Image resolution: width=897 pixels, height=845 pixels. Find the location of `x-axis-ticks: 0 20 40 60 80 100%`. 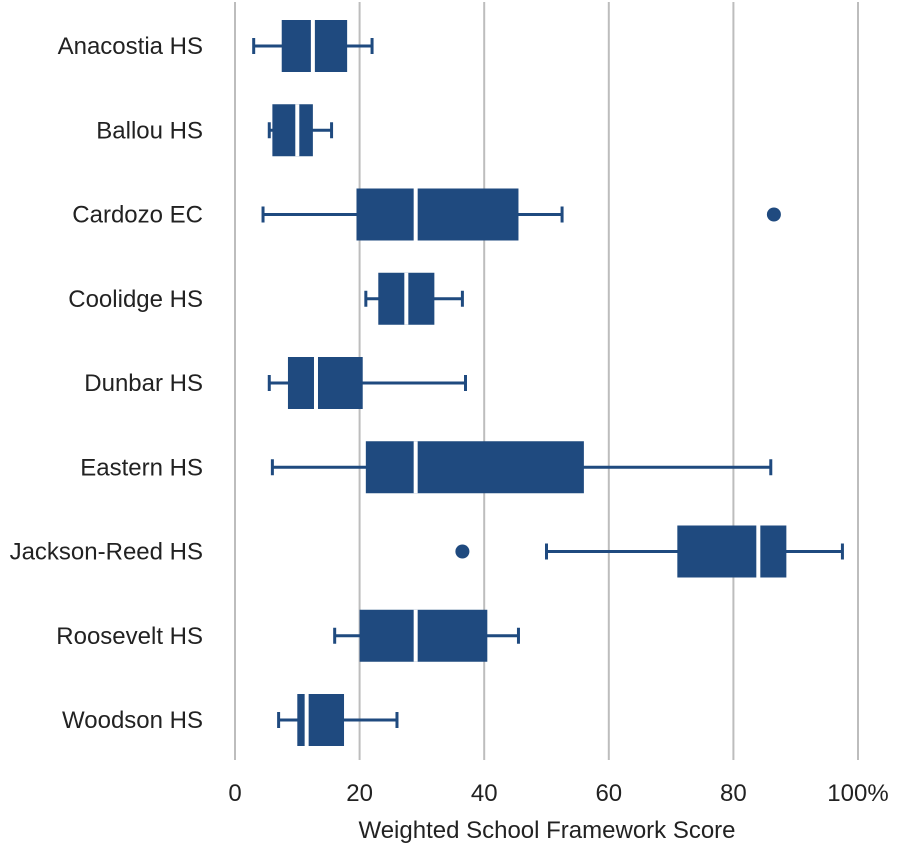

x-axis-ticks: 0 20 40 60 80 100% is located at coordinates (558, 793).